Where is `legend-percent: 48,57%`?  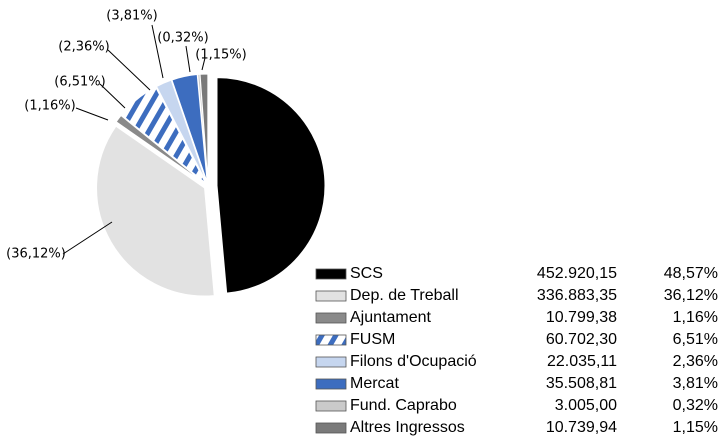
legend-percent: 48,57% is located at coordinates (691, 273).